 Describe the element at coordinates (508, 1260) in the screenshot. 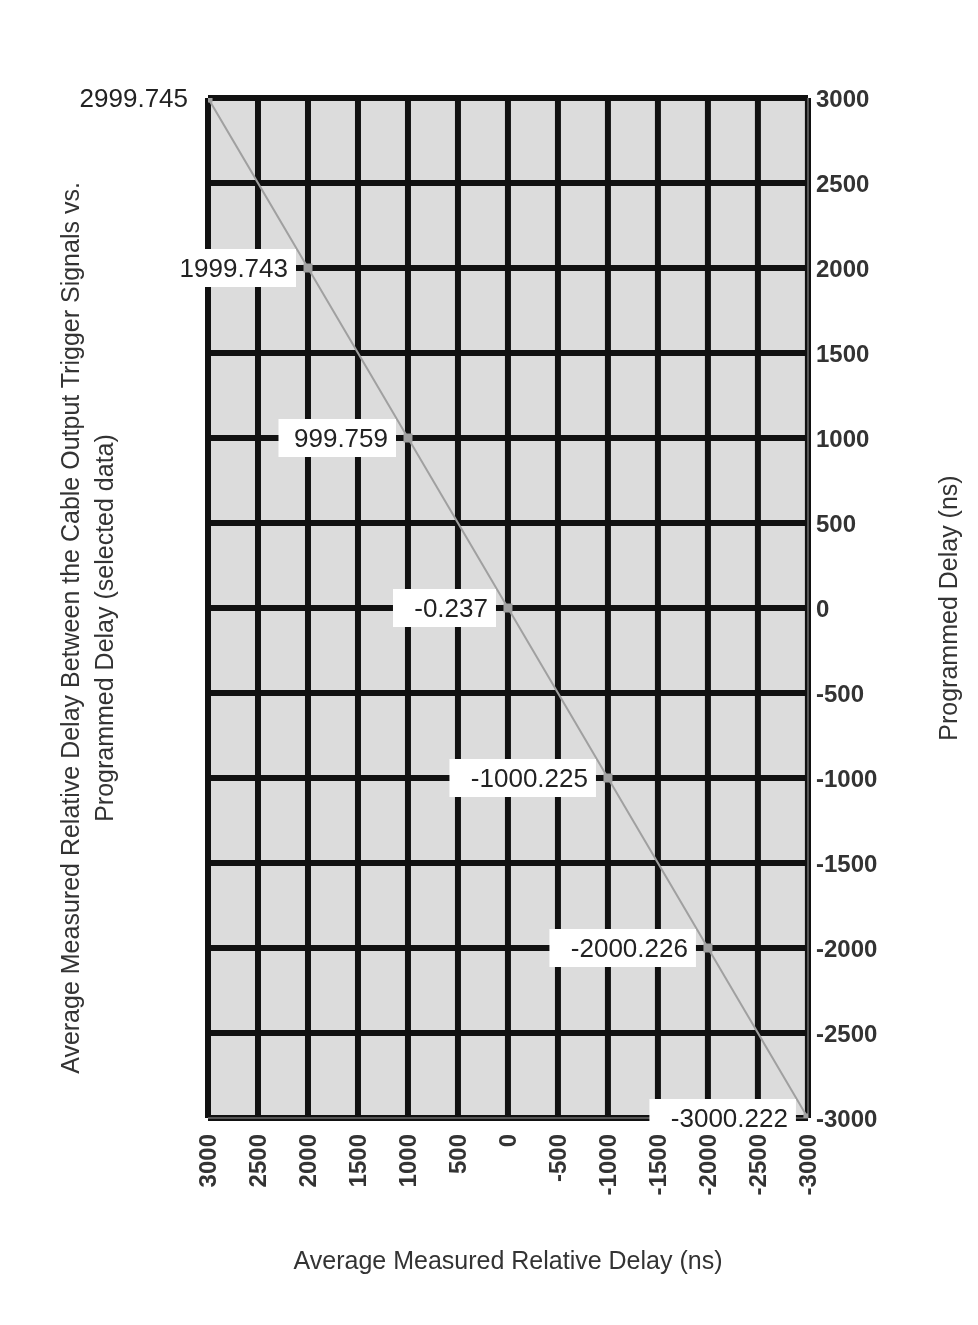

I see `x-axis-title: Average Measured Relative Delay (ns)` at that location.